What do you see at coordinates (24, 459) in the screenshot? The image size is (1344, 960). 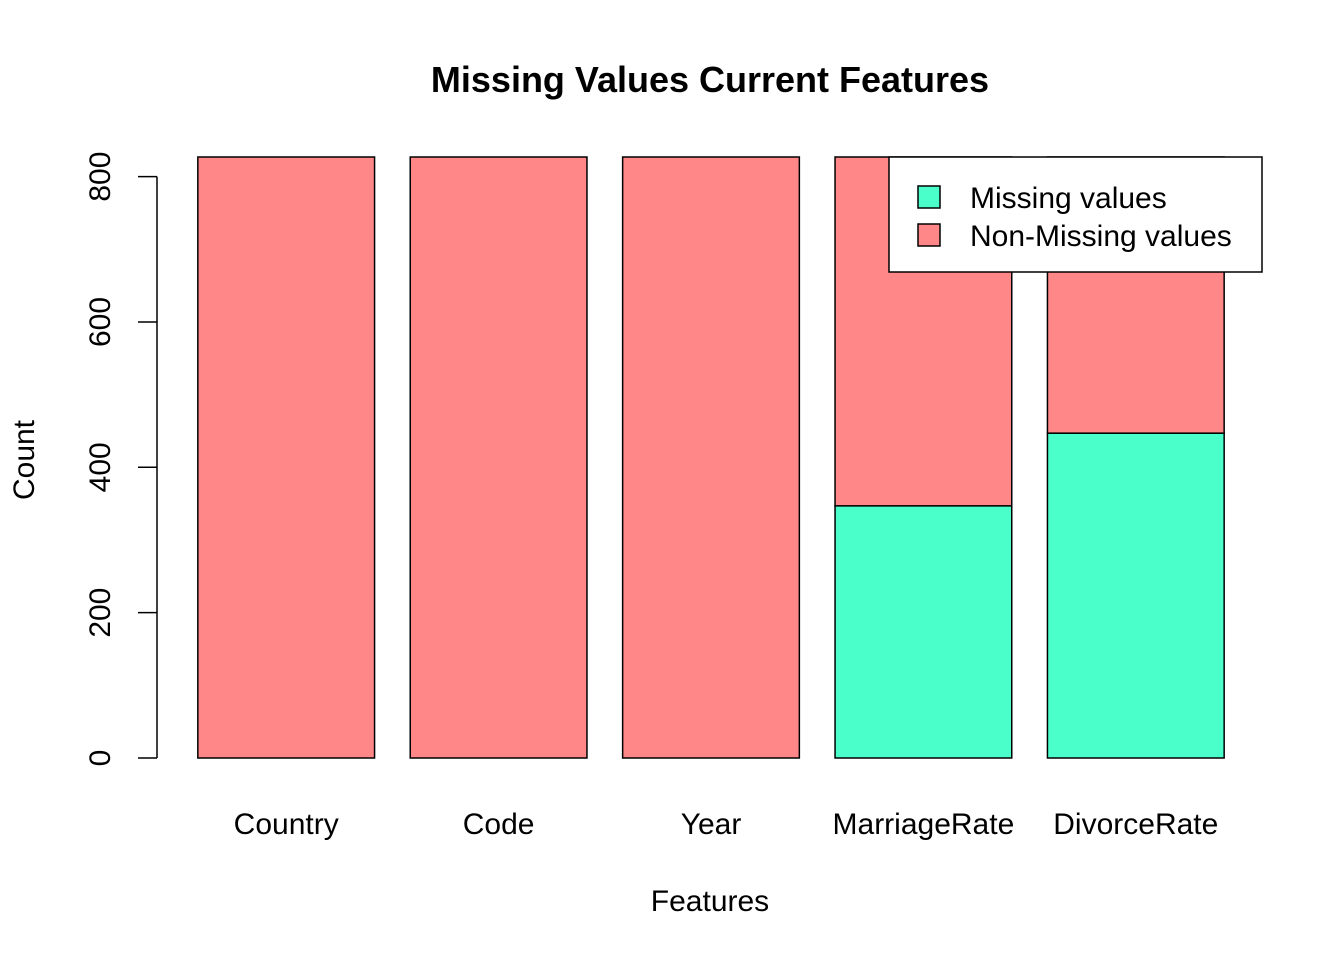 I see `y-axis-title: Count` at bounding box center [24, 459].